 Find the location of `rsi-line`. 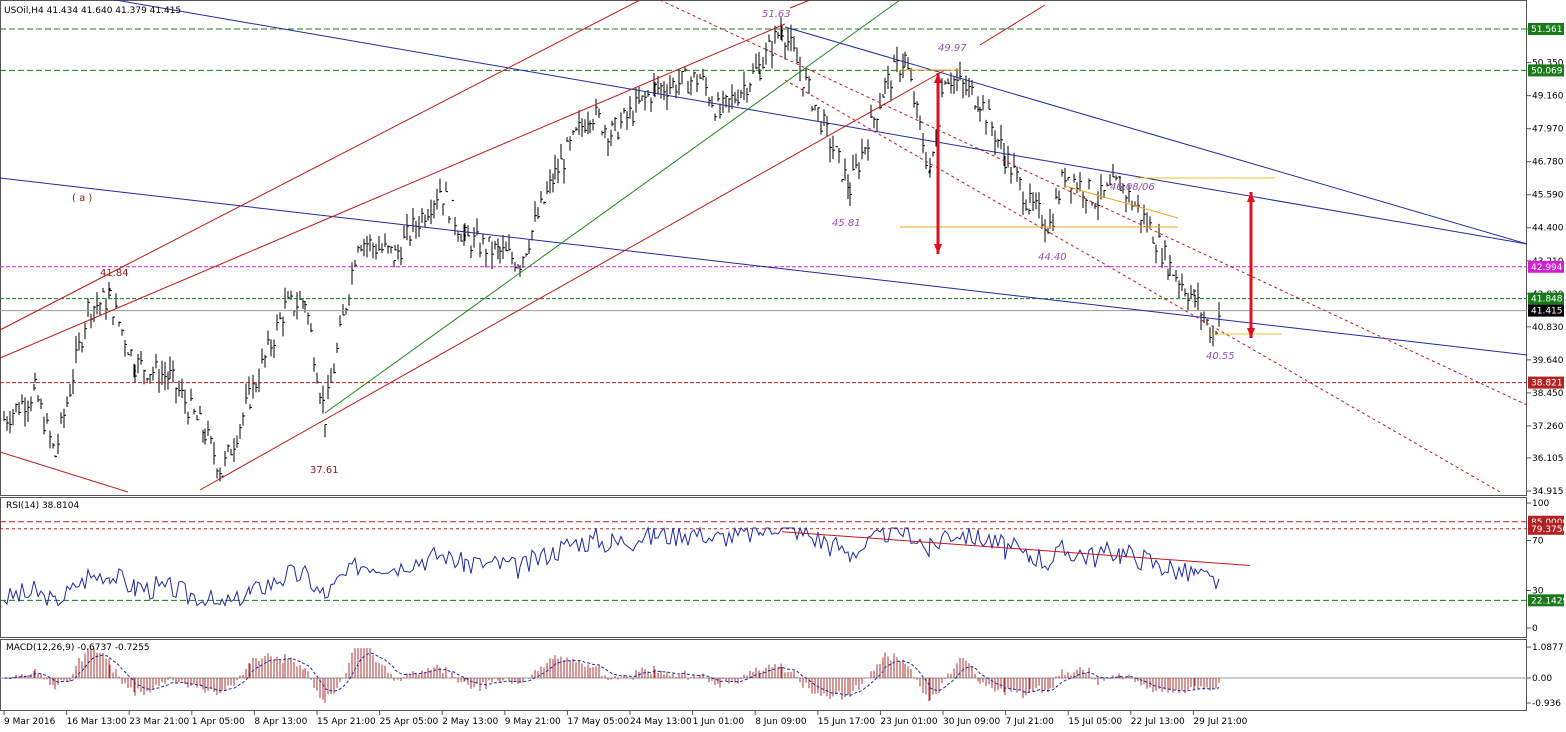

rsi-line is located at coordinates (611, 566).